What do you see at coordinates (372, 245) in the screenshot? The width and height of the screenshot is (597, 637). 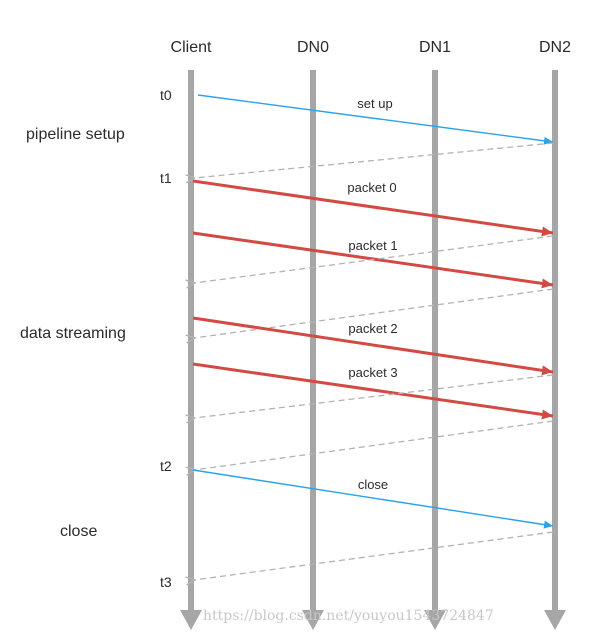 I see `packet-1-label: packet 1` at bounding box center [372, 245].